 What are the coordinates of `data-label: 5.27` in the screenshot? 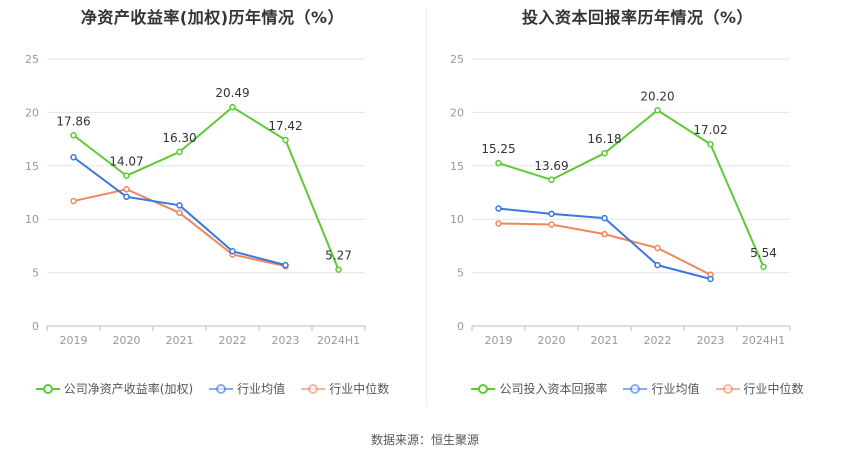 It's located at (338, 256).